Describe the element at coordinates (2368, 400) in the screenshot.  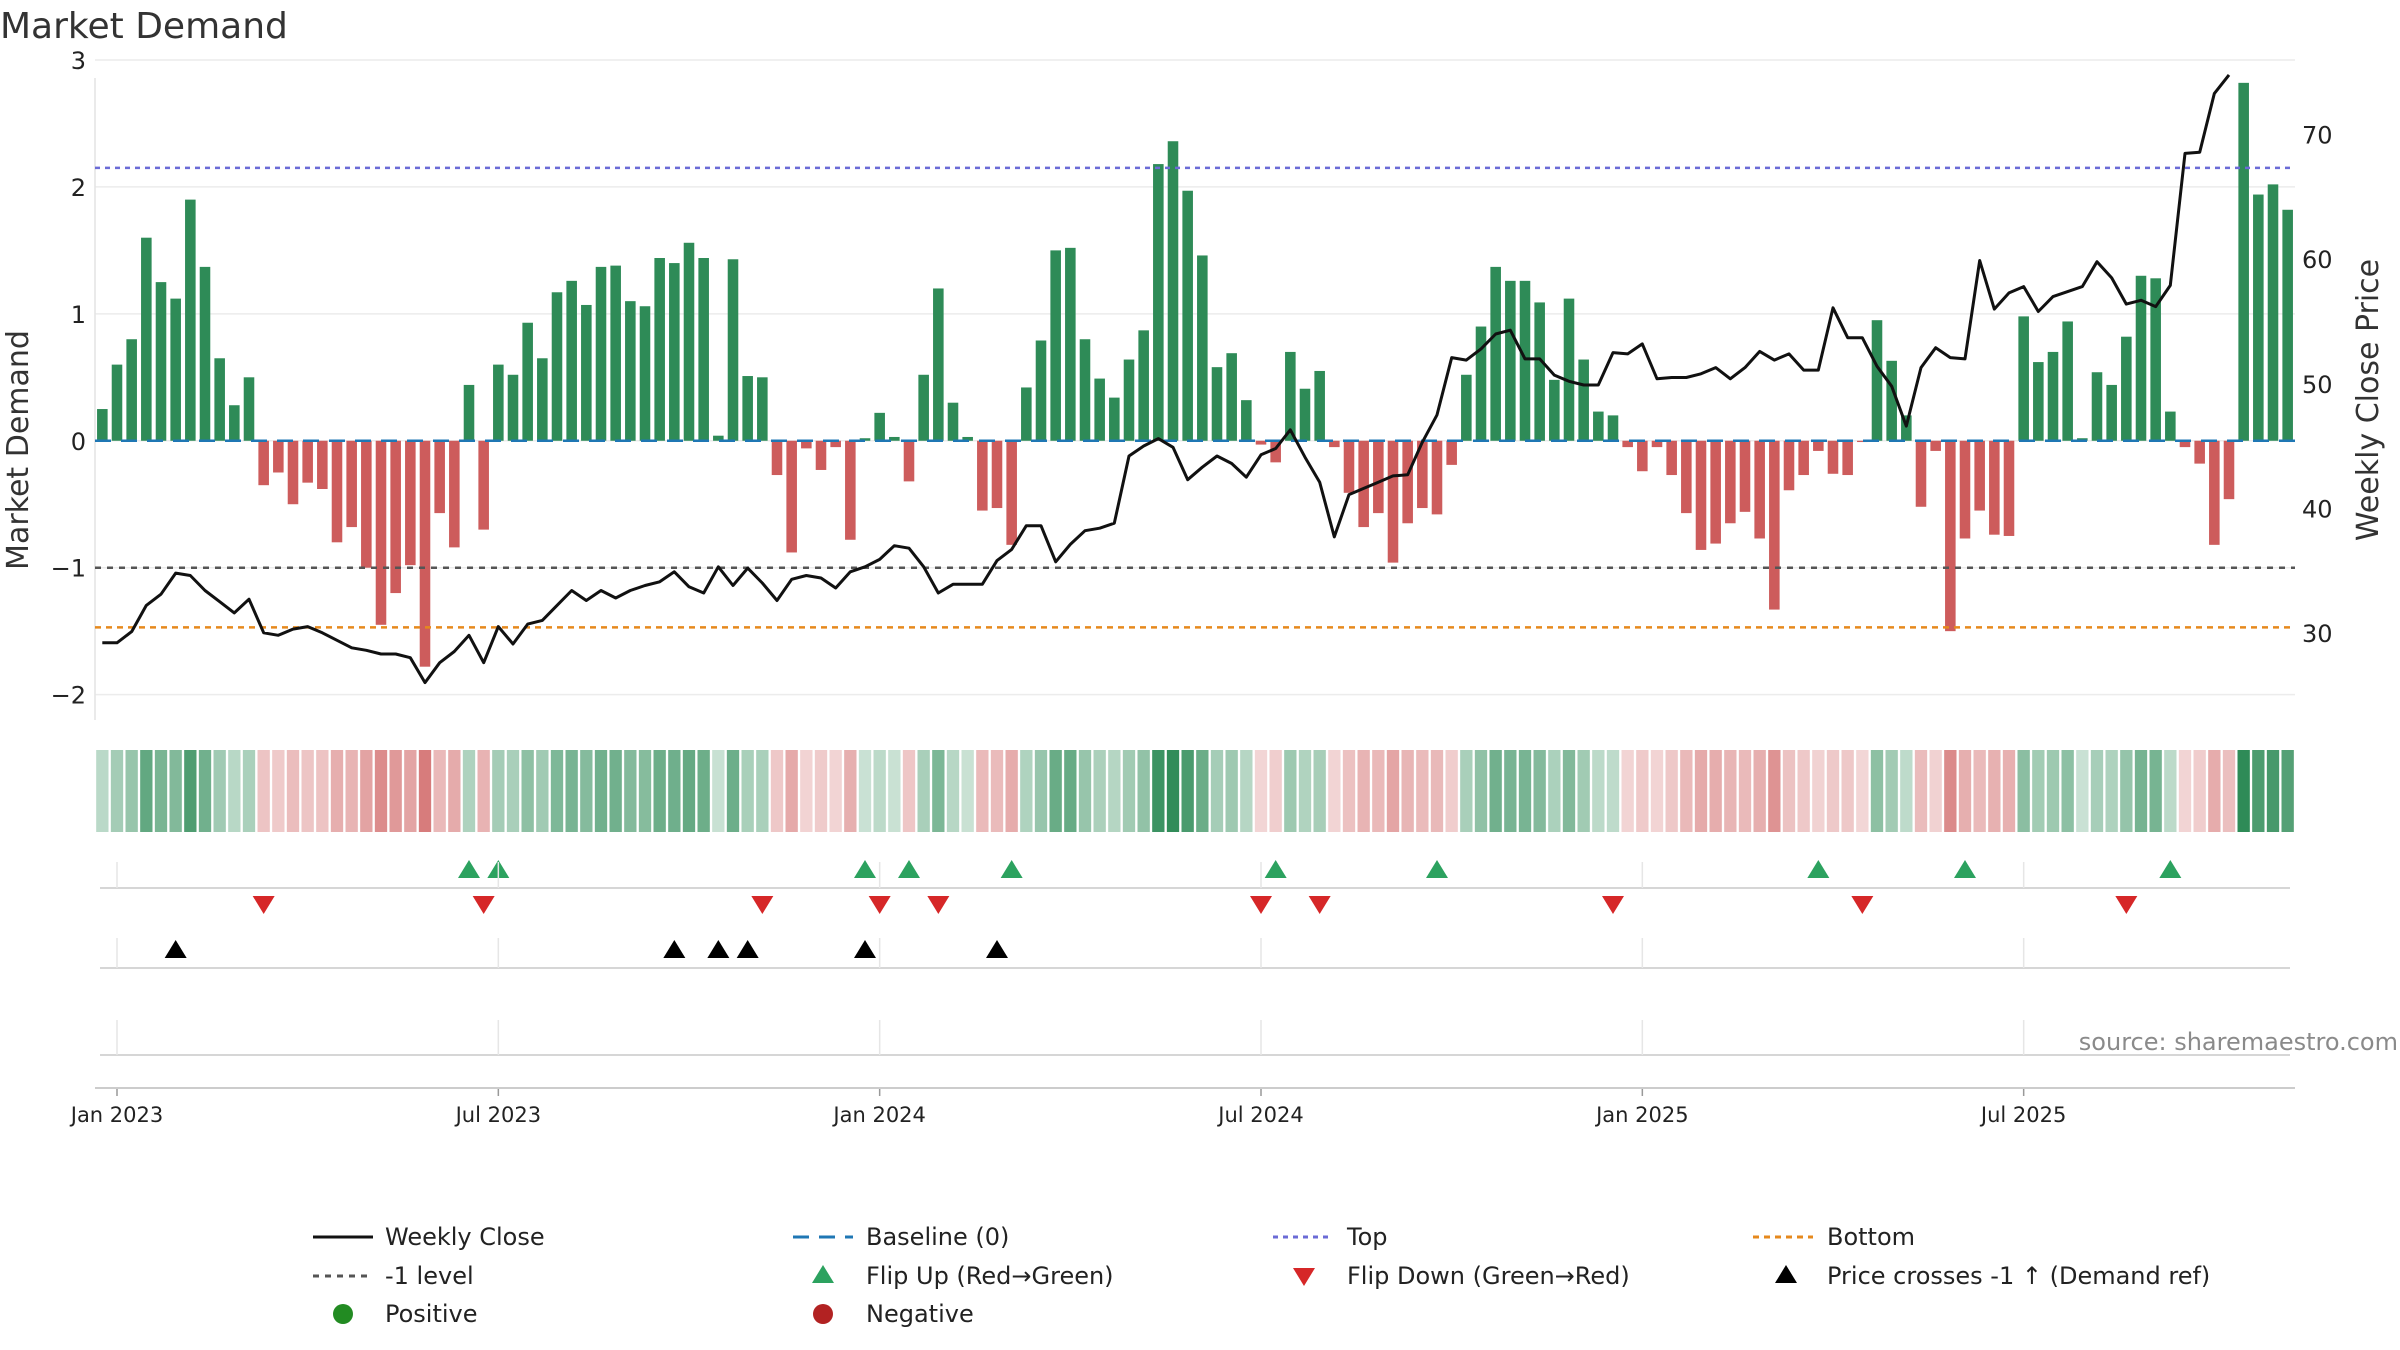
I see `y-axis-label-right: Weekly Close Price` at that location.